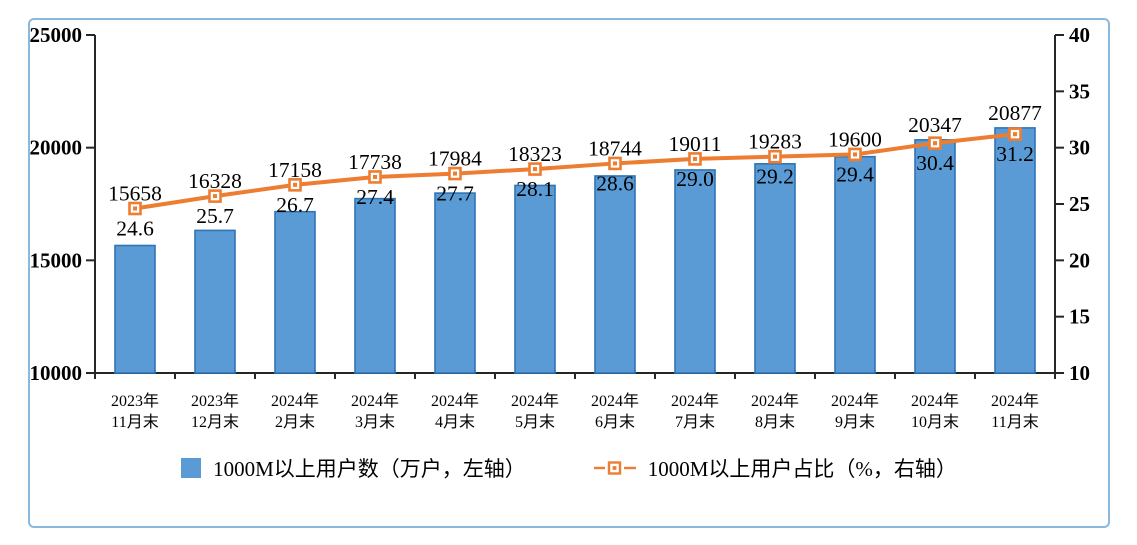 Image resolution: width=1137 pixels, height=545 pixels. I want to click on legend-label-bar-series: 1000M以上用户数（万户，左轴）, so click(369, 469).